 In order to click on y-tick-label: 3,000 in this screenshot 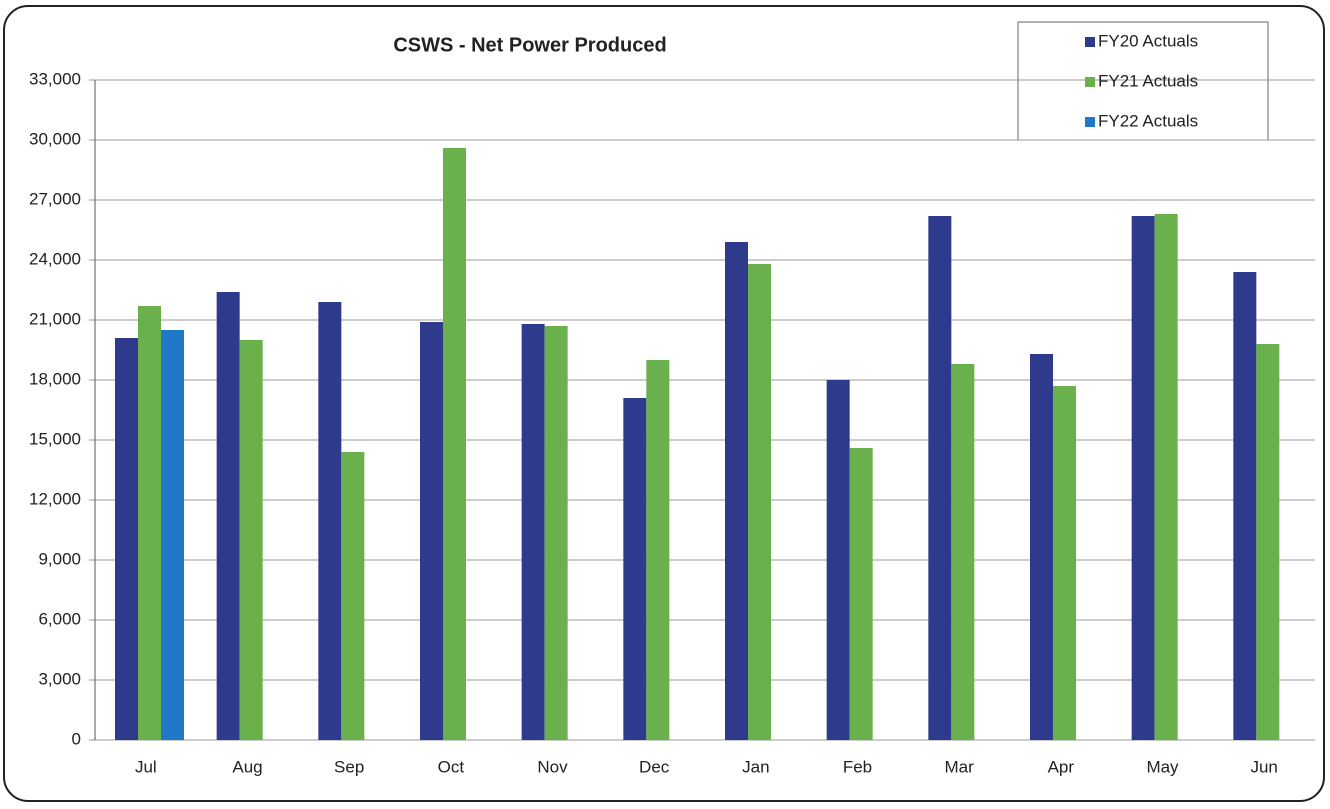, I will do `click(59, 678)`.